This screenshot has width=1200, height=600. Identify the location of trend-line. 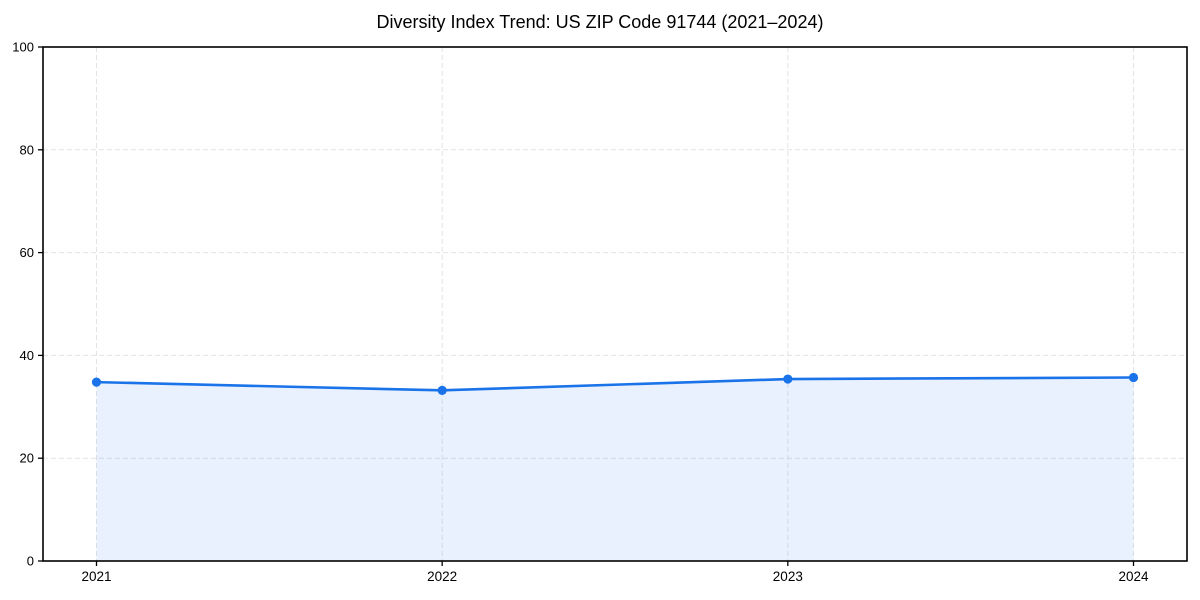
(615, 384).